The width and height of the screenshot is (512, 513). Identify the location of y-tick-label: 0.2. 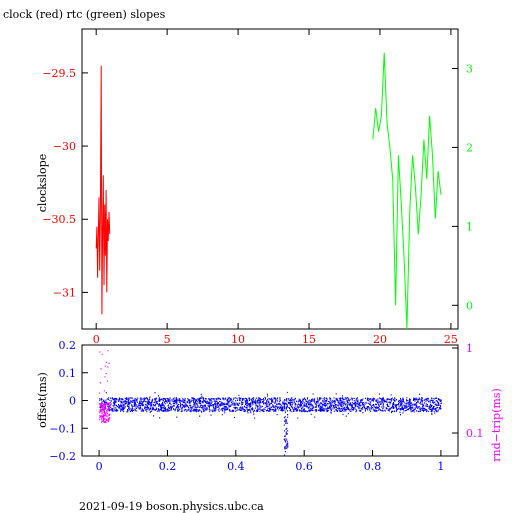
(68, 345).